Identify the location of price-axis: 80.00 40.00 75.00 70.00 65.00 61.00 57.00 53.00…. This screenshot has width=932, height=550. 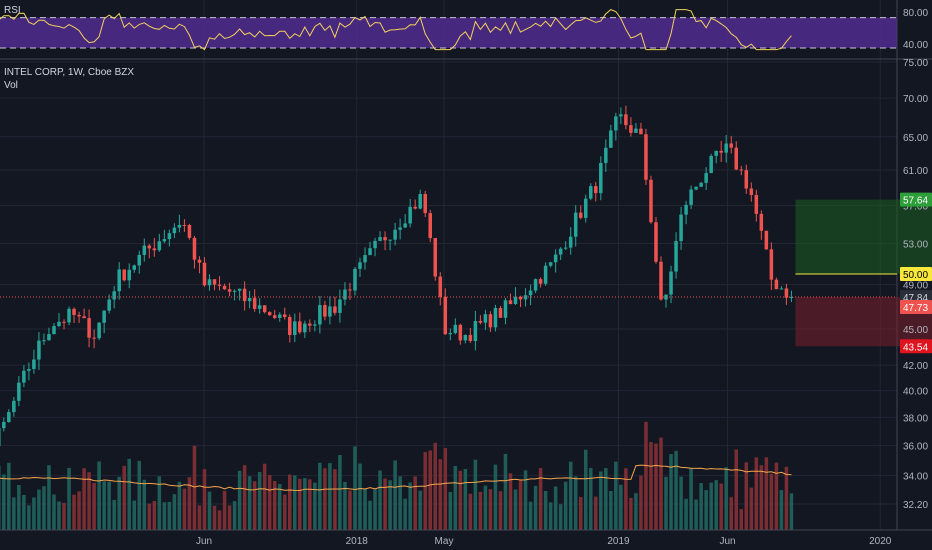
(916, 259).